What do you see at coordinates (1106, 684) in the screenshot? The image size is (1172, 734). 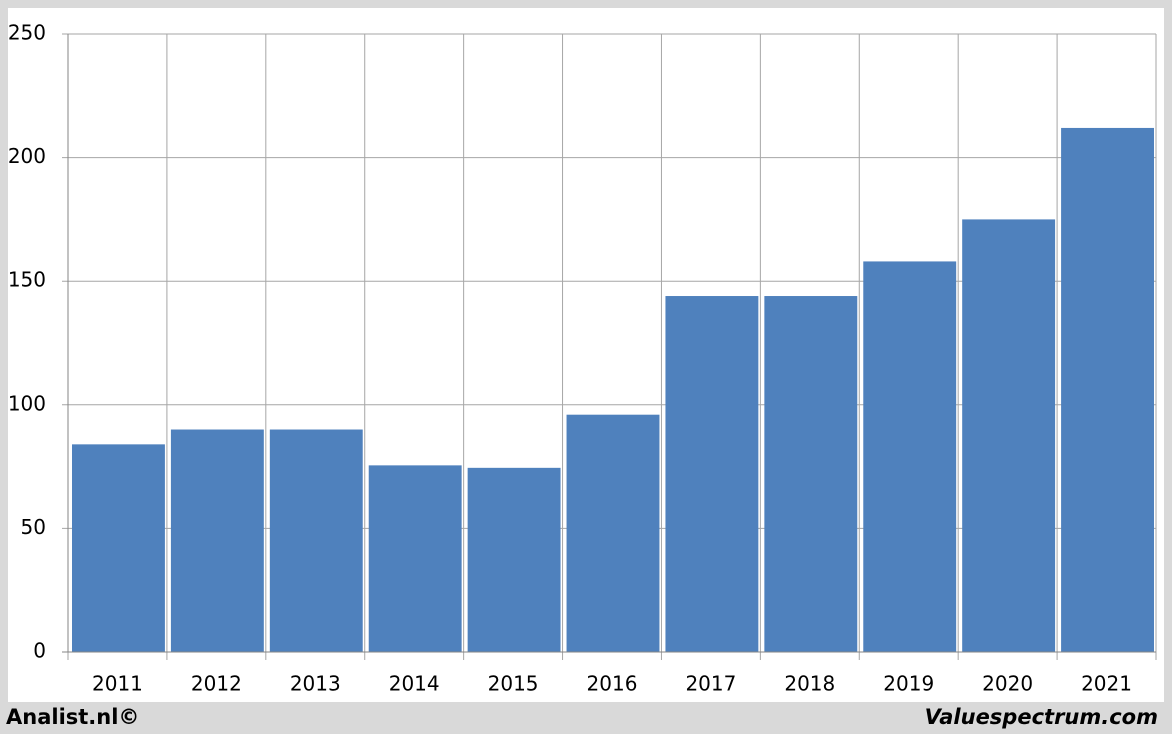 I see `x-tick-label: 2021` at bounding box center [1106, 684].